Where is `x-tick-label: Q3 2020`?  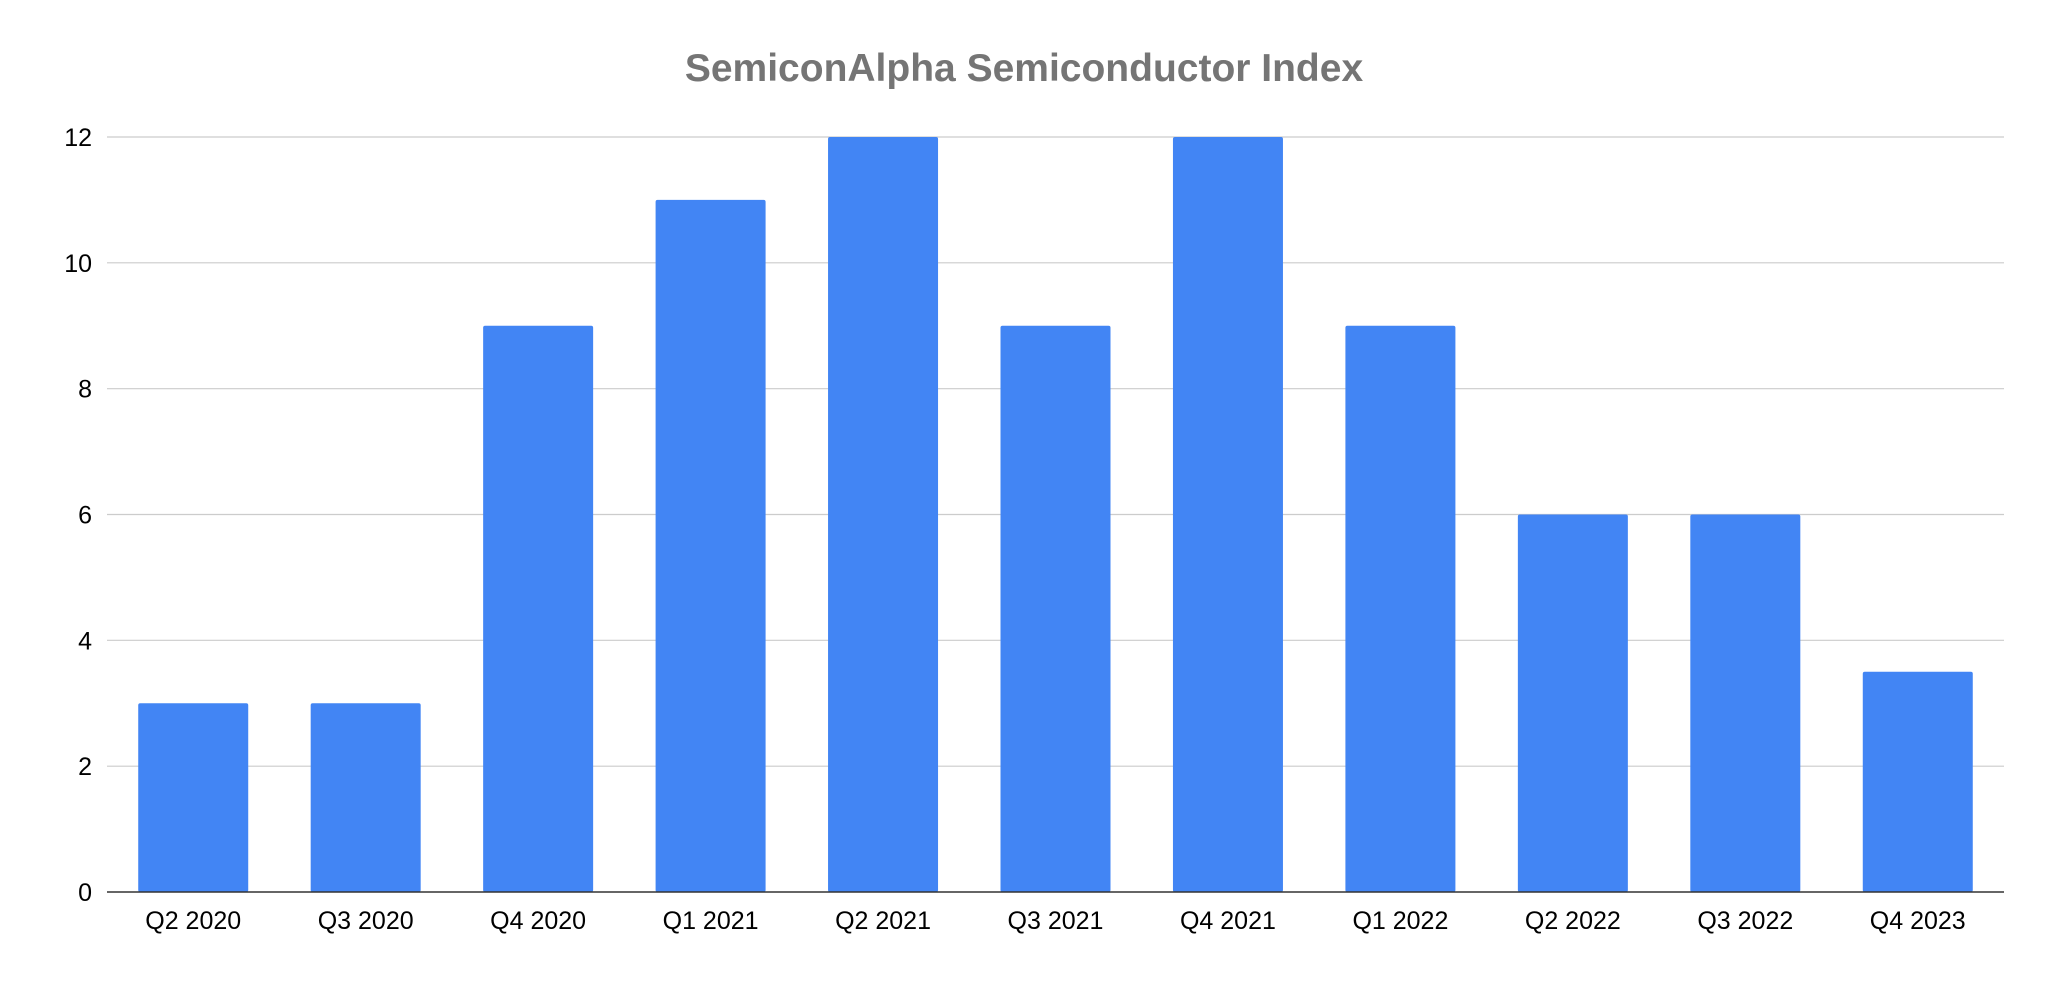 x-tick-label: Q3 2020 is located at coordinates (366, 921).